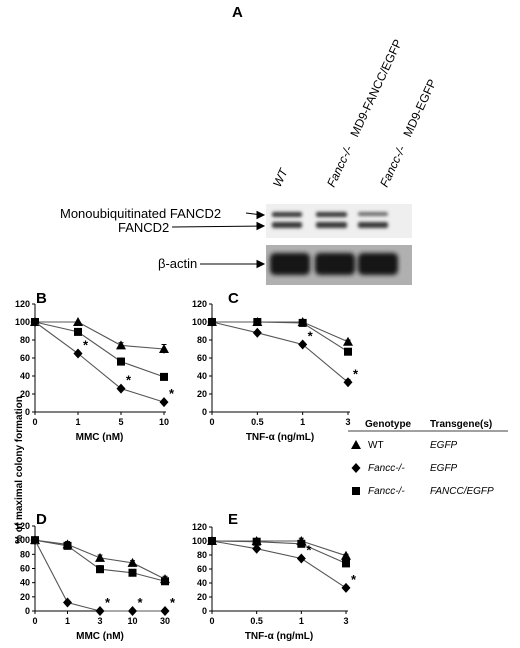  Describe the element at coordinates (132, 621) in the screenshot. I see `x-tick-label: 10` at that location.